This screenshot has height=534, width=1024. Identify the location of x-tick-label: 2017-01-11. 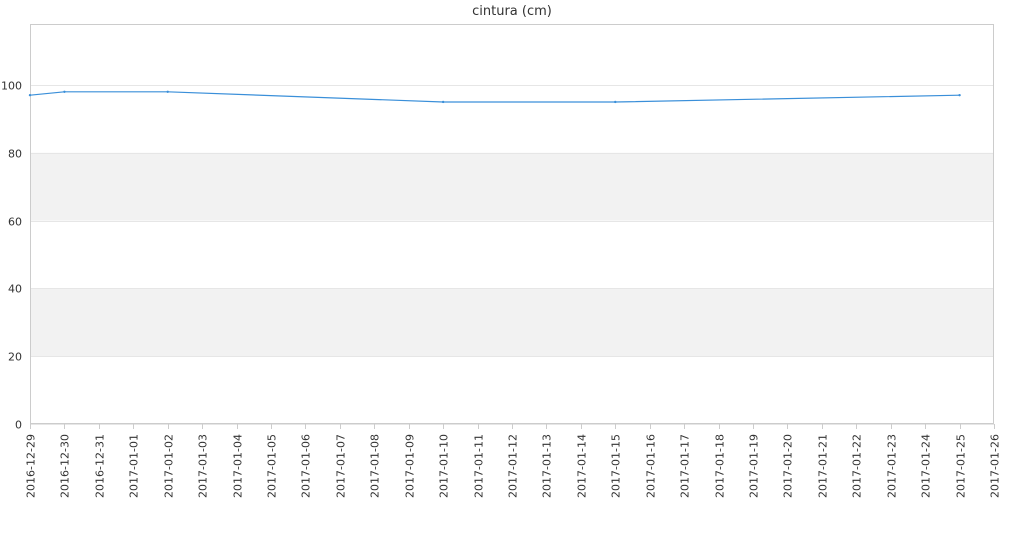
(479, 466).